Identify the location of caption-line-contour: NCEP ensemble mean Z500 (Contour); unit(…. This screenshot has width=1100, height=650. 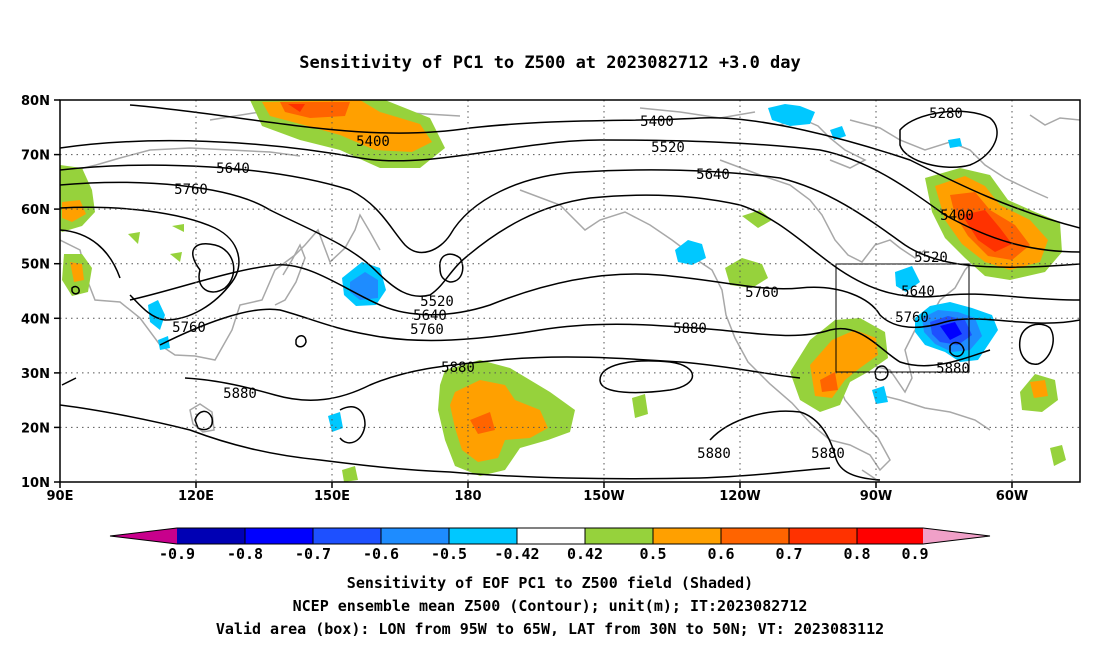
(550, 606).